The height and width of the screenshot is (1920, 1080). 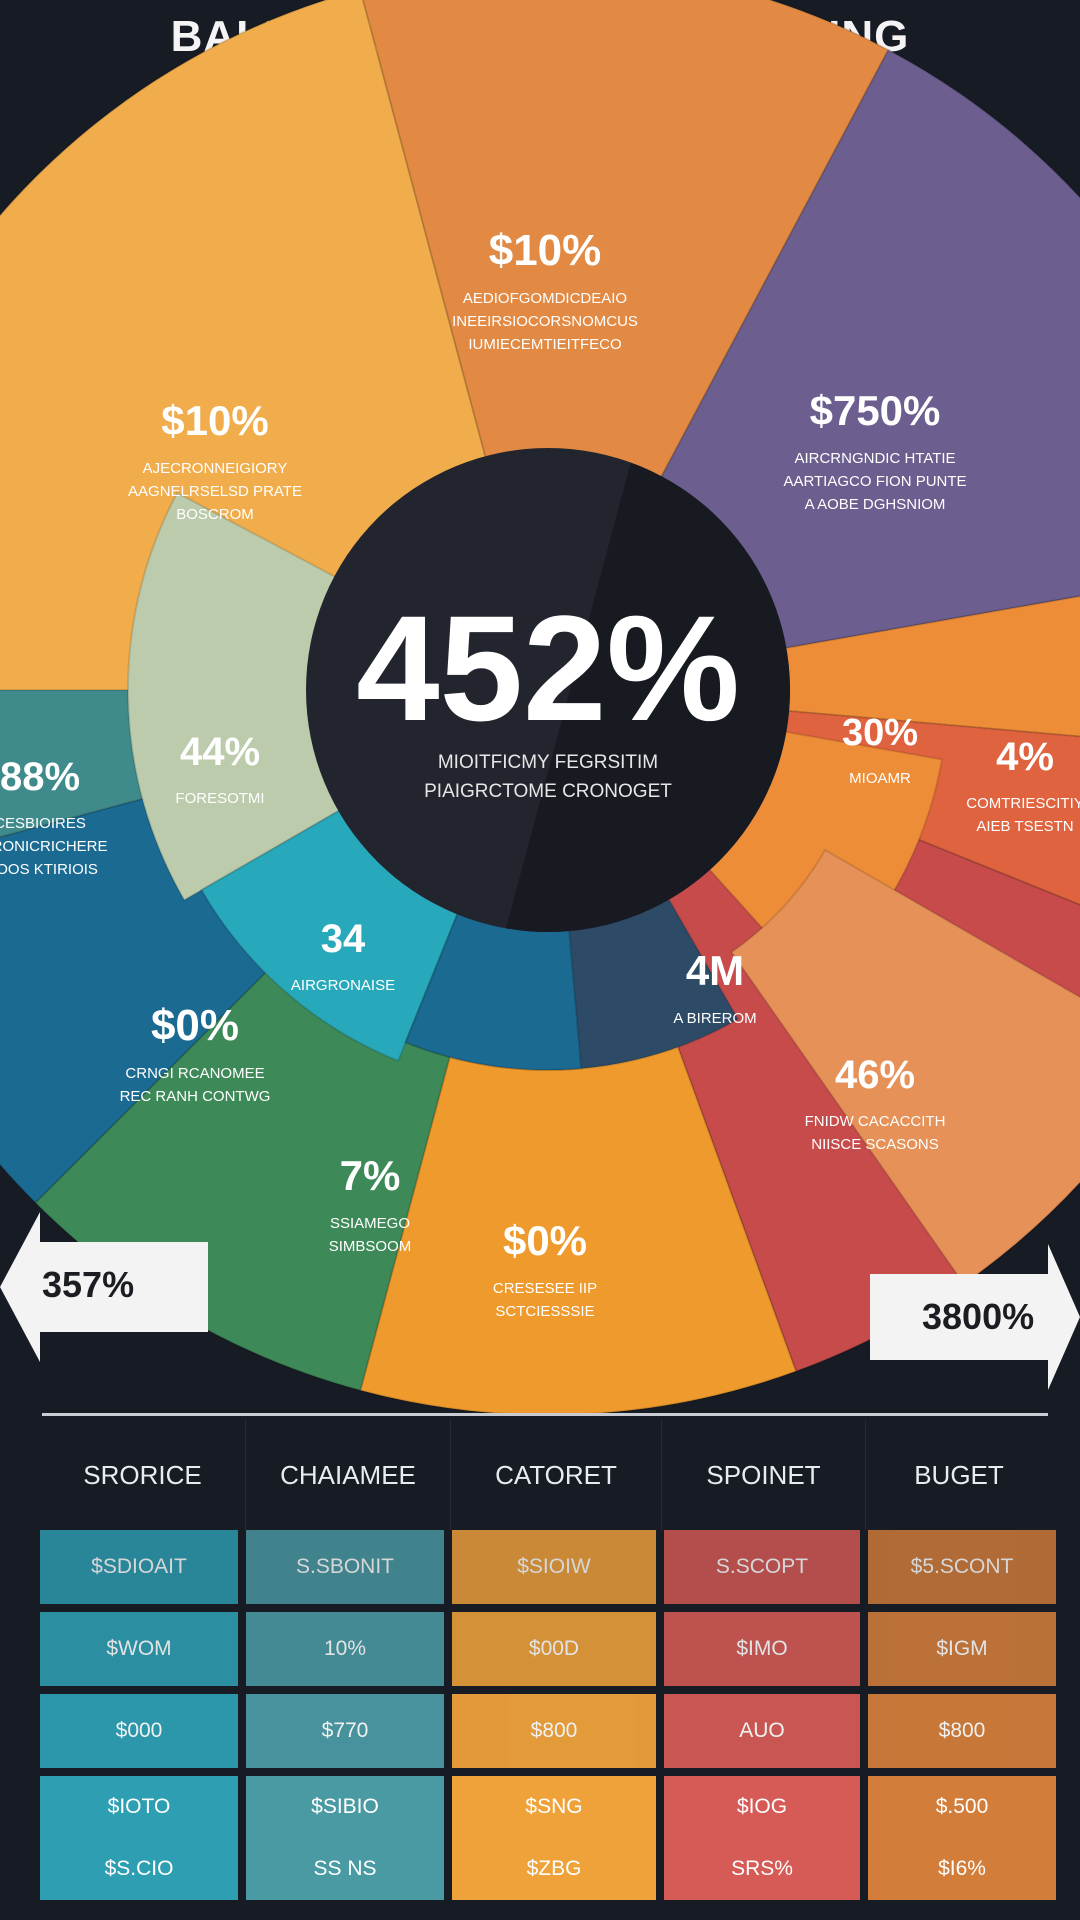 What do you see at coordinates (195, 1096) in the screenshot?
I see `slice-caption: REC RANH CONTWG` at bounding box center [195, 1096].